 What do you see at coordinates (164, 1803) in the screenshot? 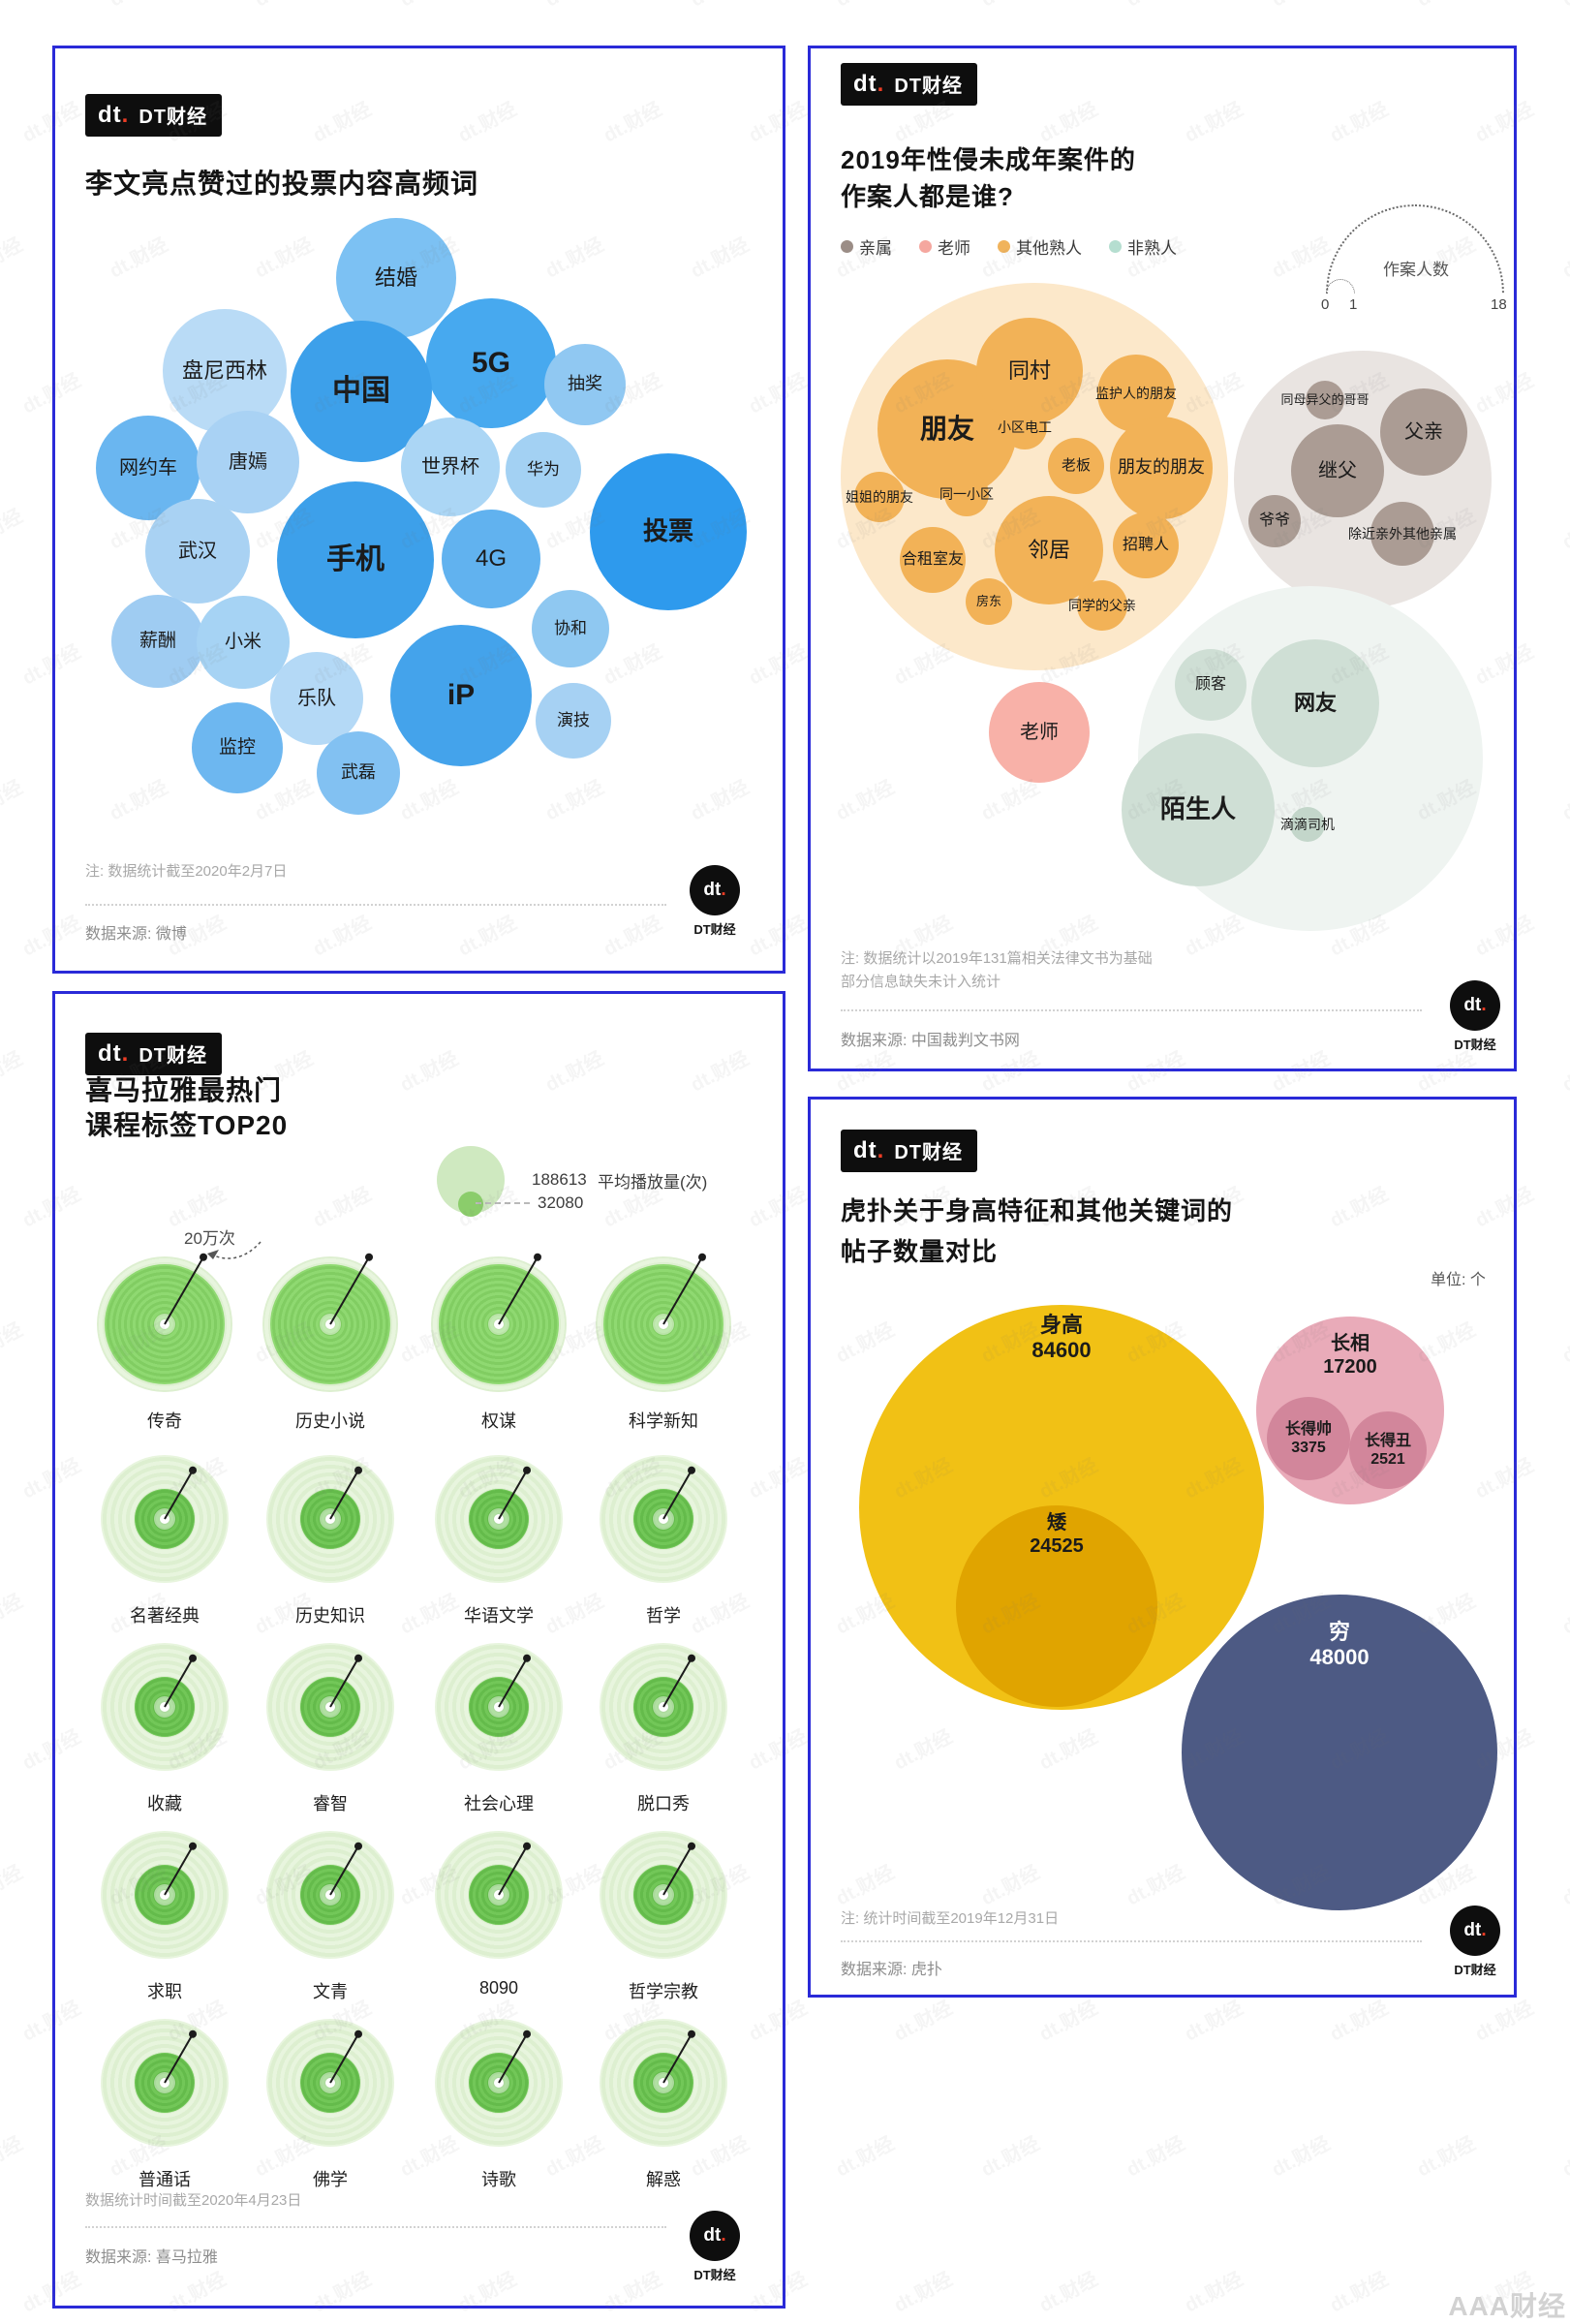
I see `record-label: 收藏` at bounding box center [164, 1803].